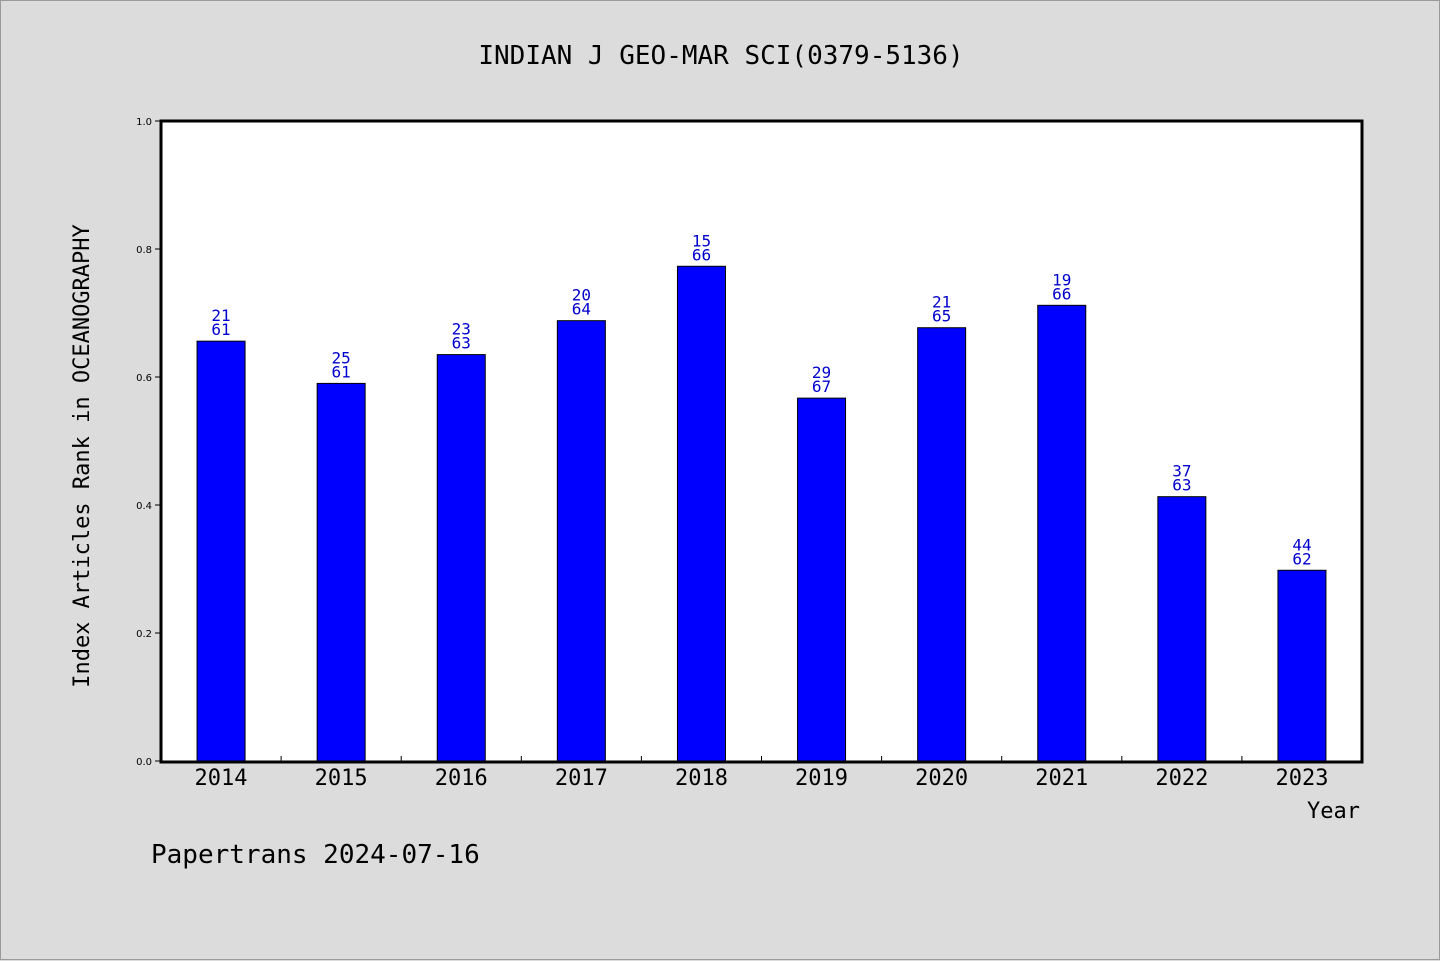 The width and height of the screenshot is (1440, 961). Describe the element at coordinates (1181, 471) in the screenshot. I see `bar-label-top: 37` at that location.